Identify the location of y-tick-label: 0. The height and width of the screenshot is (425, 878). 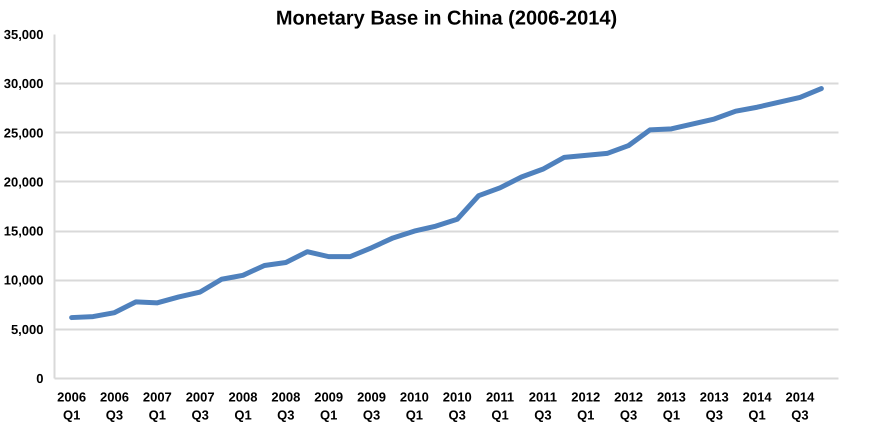
(40, 378).